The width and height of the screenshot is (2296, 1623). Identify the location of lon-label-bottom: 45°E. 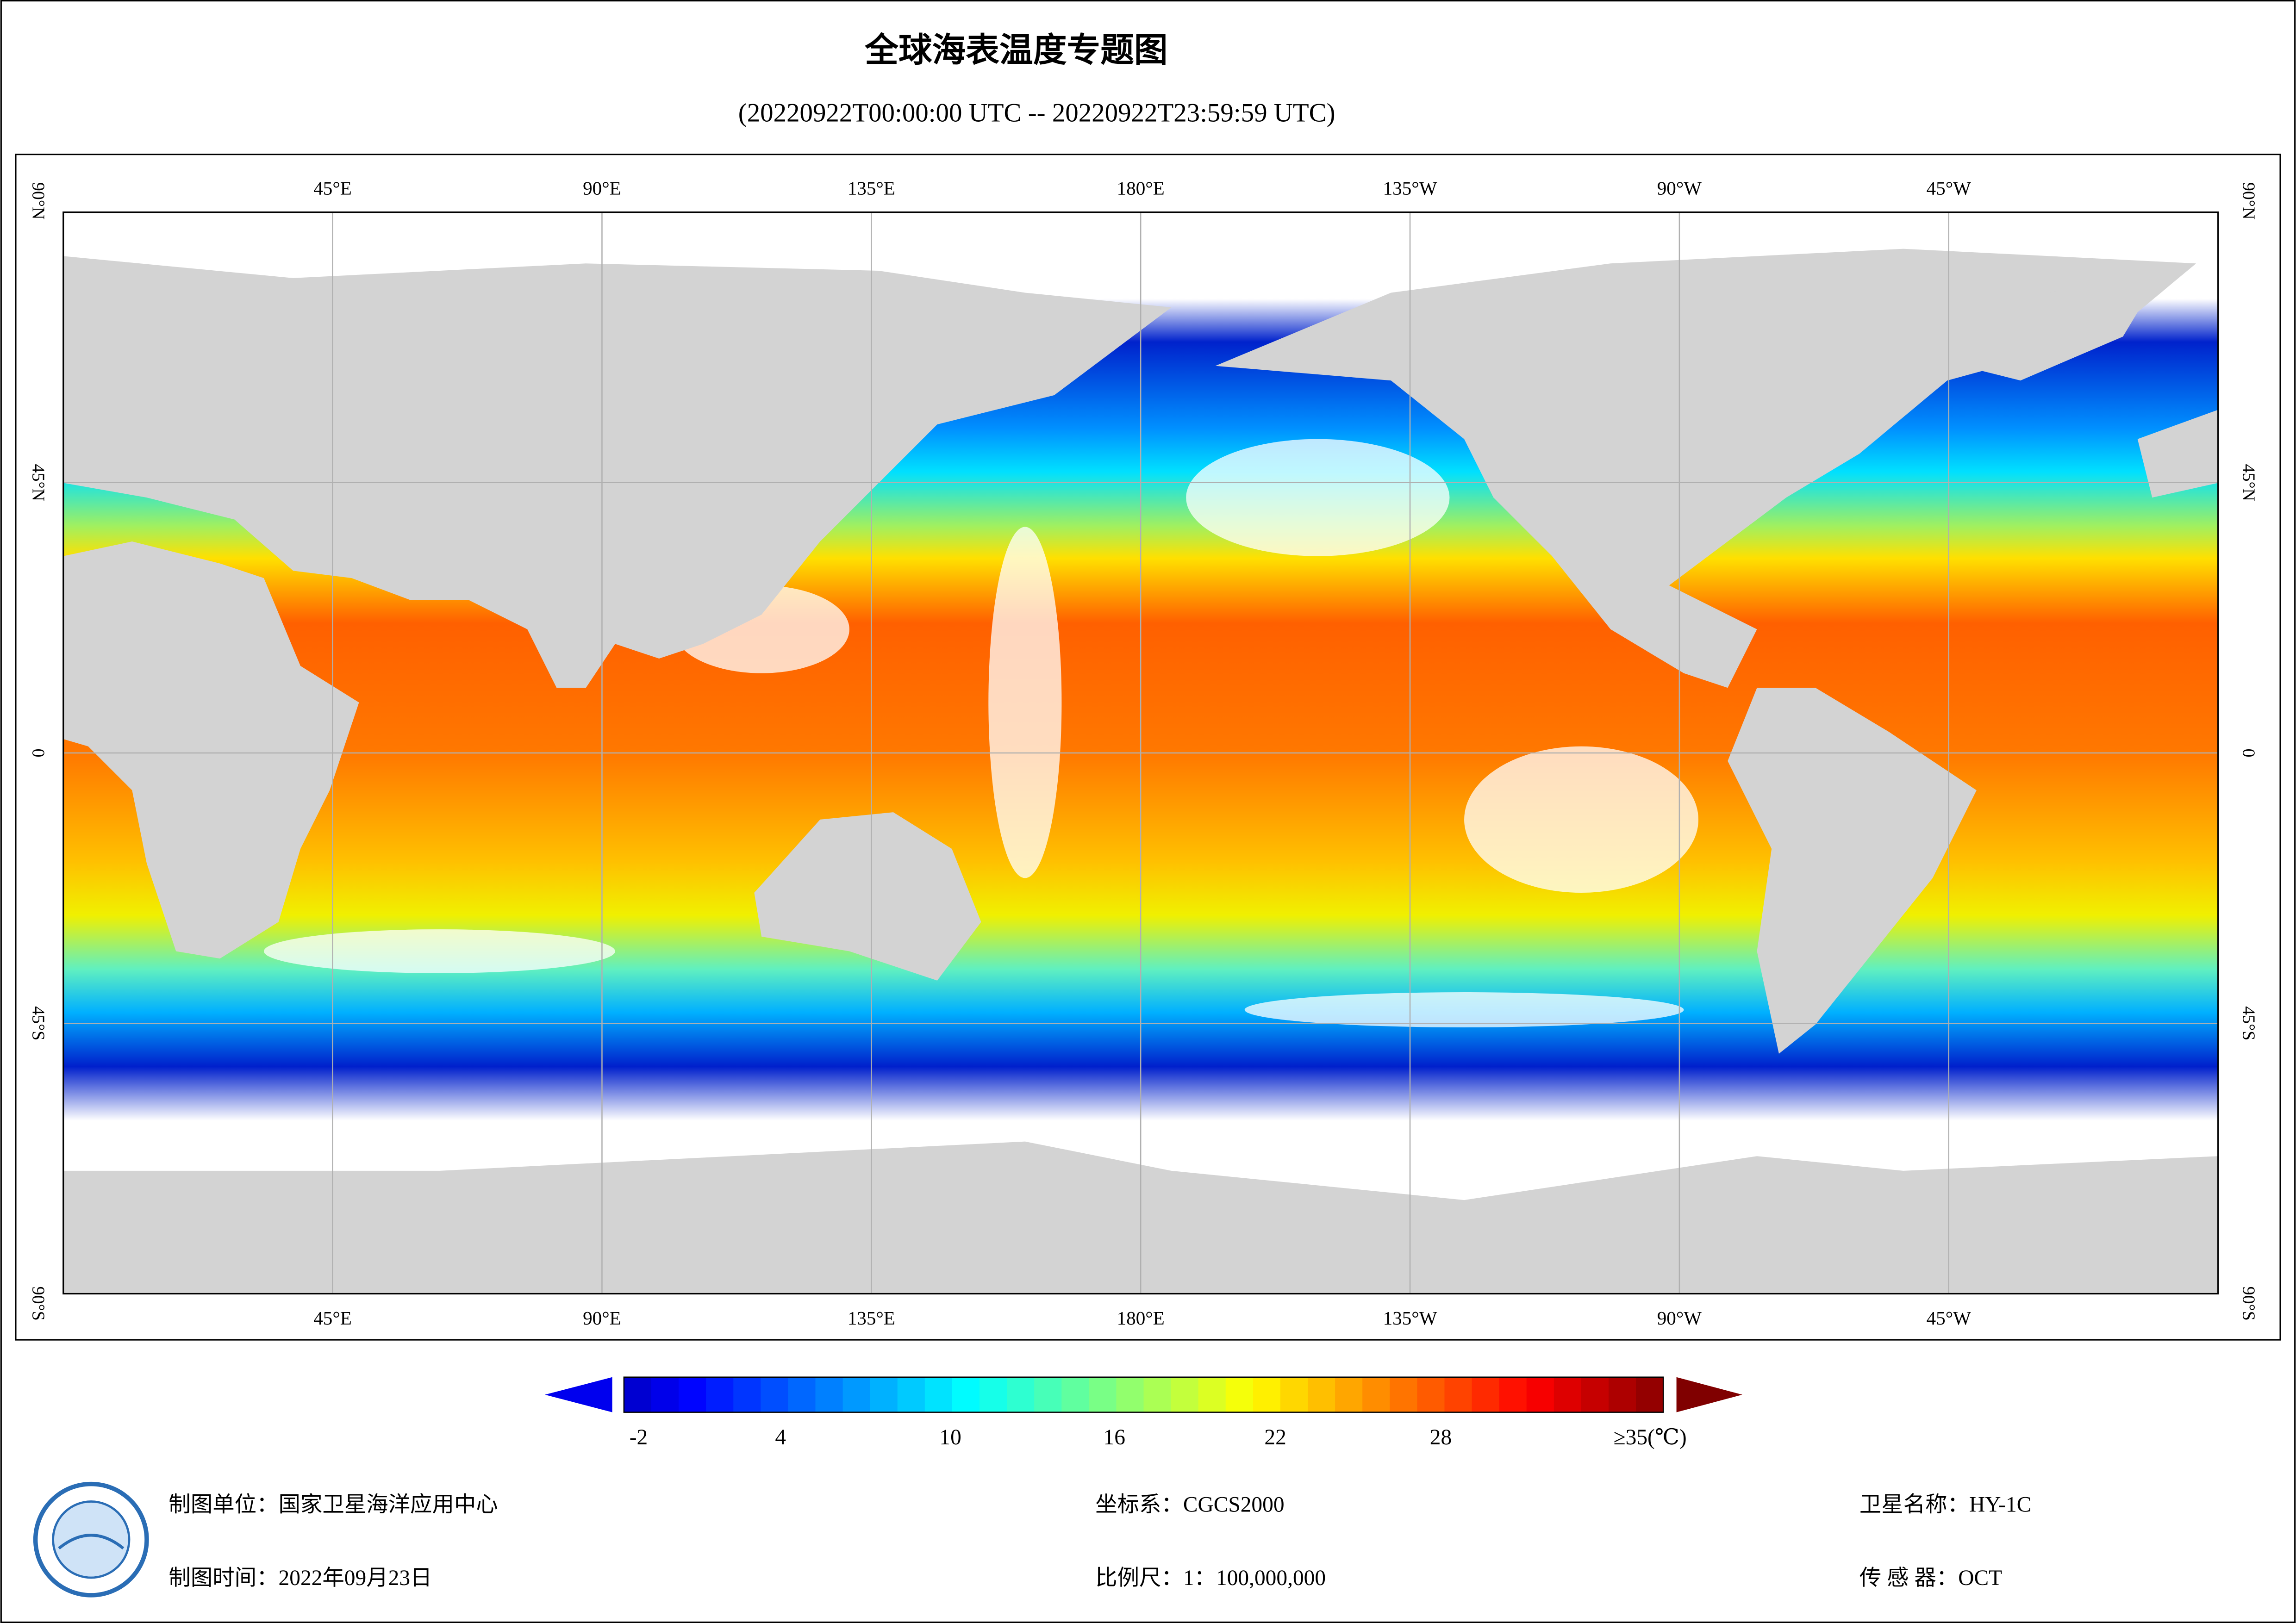
(332, 1318).